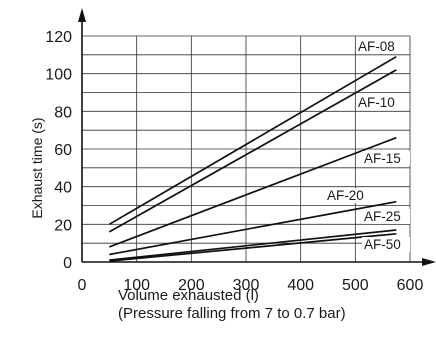 The image size is (436, 339). I want to click on y-tick-label: 100, so click(58, 75).